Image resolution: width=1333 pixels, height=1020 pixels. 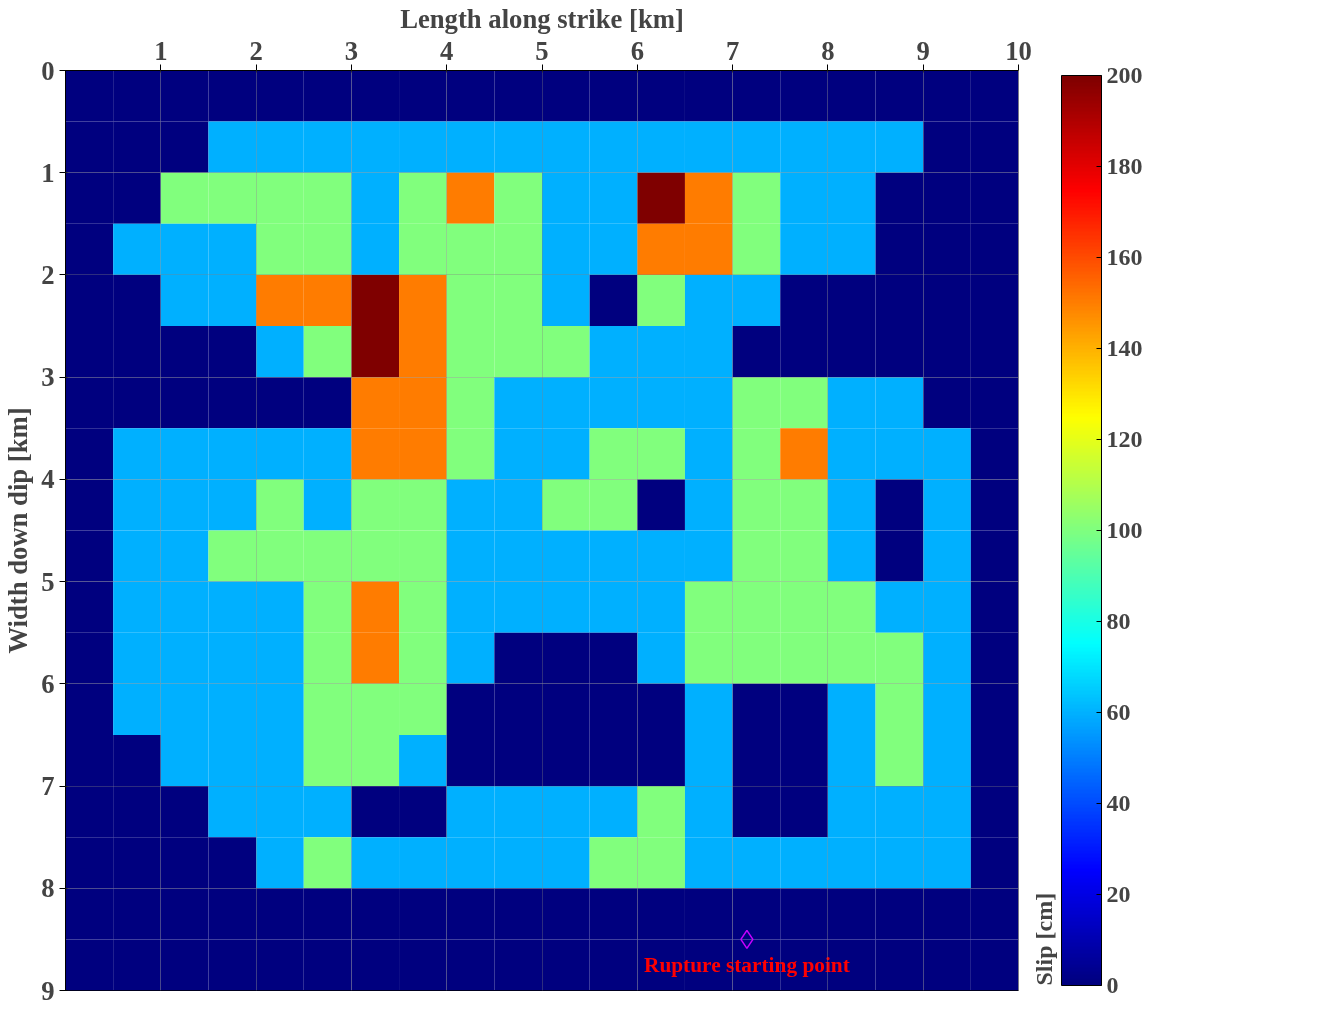 I want to click on color-bar-label: 180, so click(x=1124, y=166).